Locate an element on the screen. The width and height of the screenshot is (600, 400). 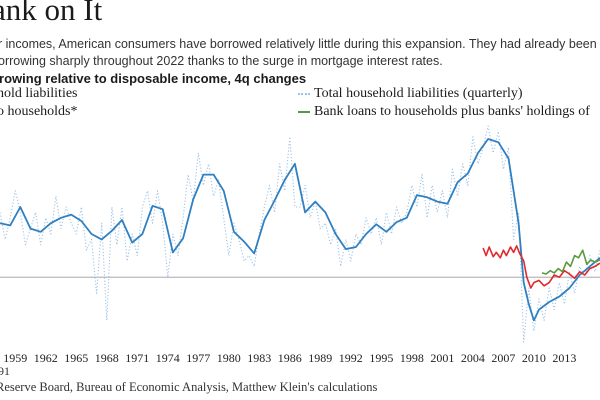
legend-label-bank-lending: o households* is located at coordinates (39, 111).